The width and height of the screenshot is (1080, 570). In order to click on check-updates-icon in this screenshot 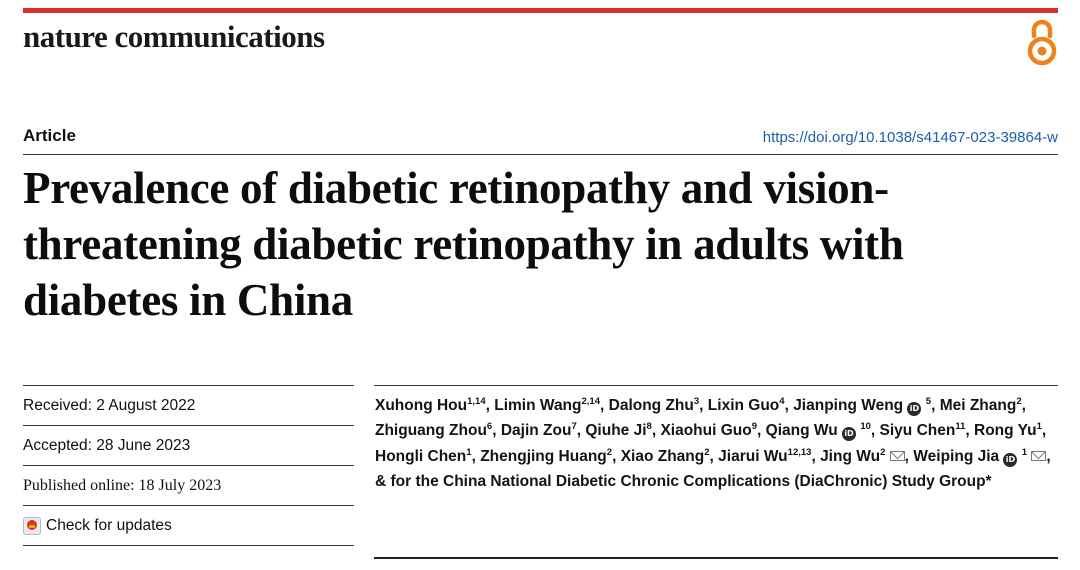, I will do `click(32, 525)`.